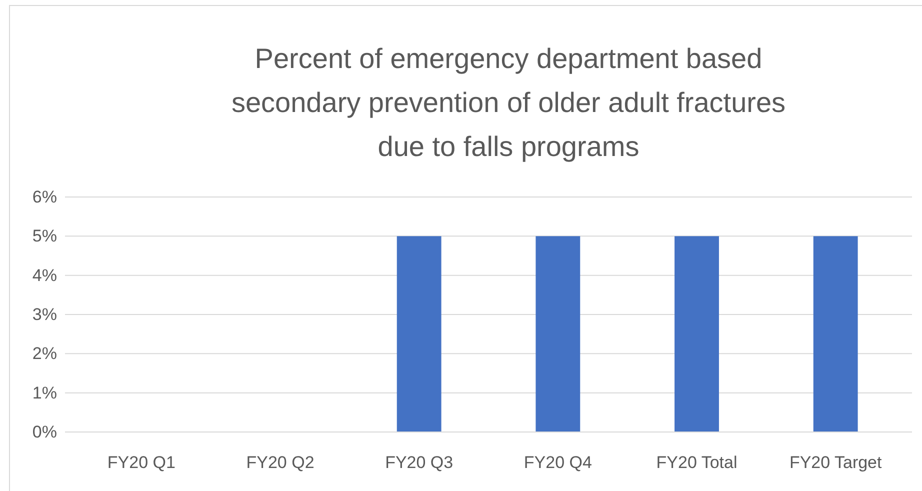  Describe the element at coordinates (141, 462) in the screenshot. I see `x-tick-label: FY20 Q1` at that location.